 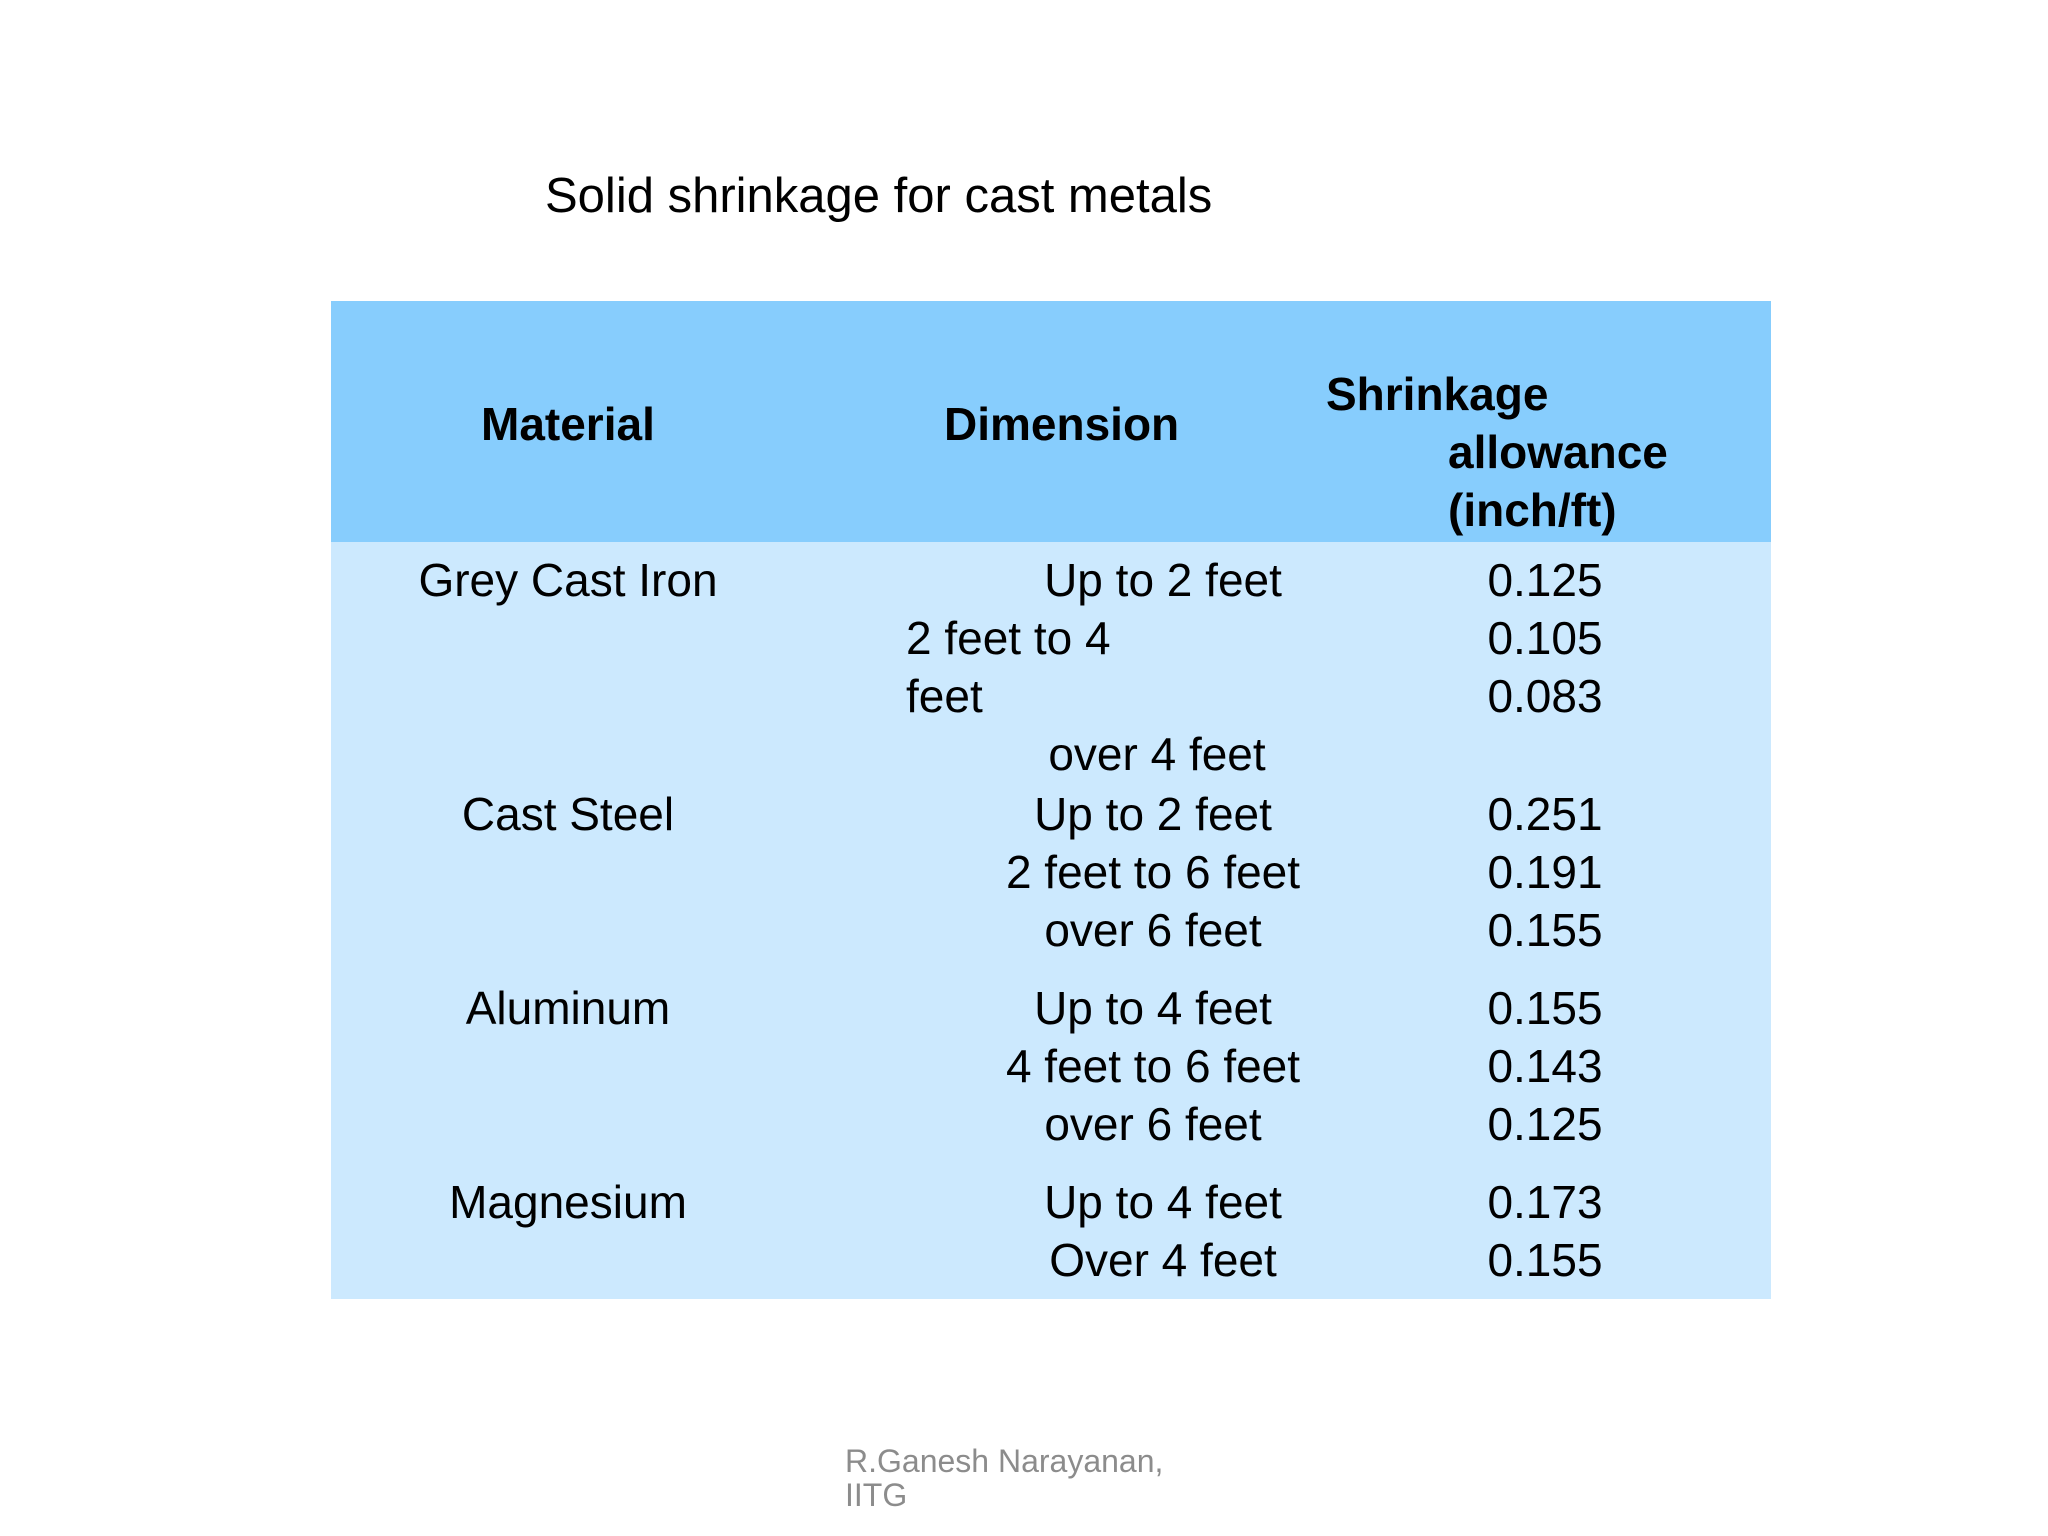 What do you see at coordinates (1545, 872) in the screenshot?
I see `value-cell: 0.191` at bounding box center [1545, 872].